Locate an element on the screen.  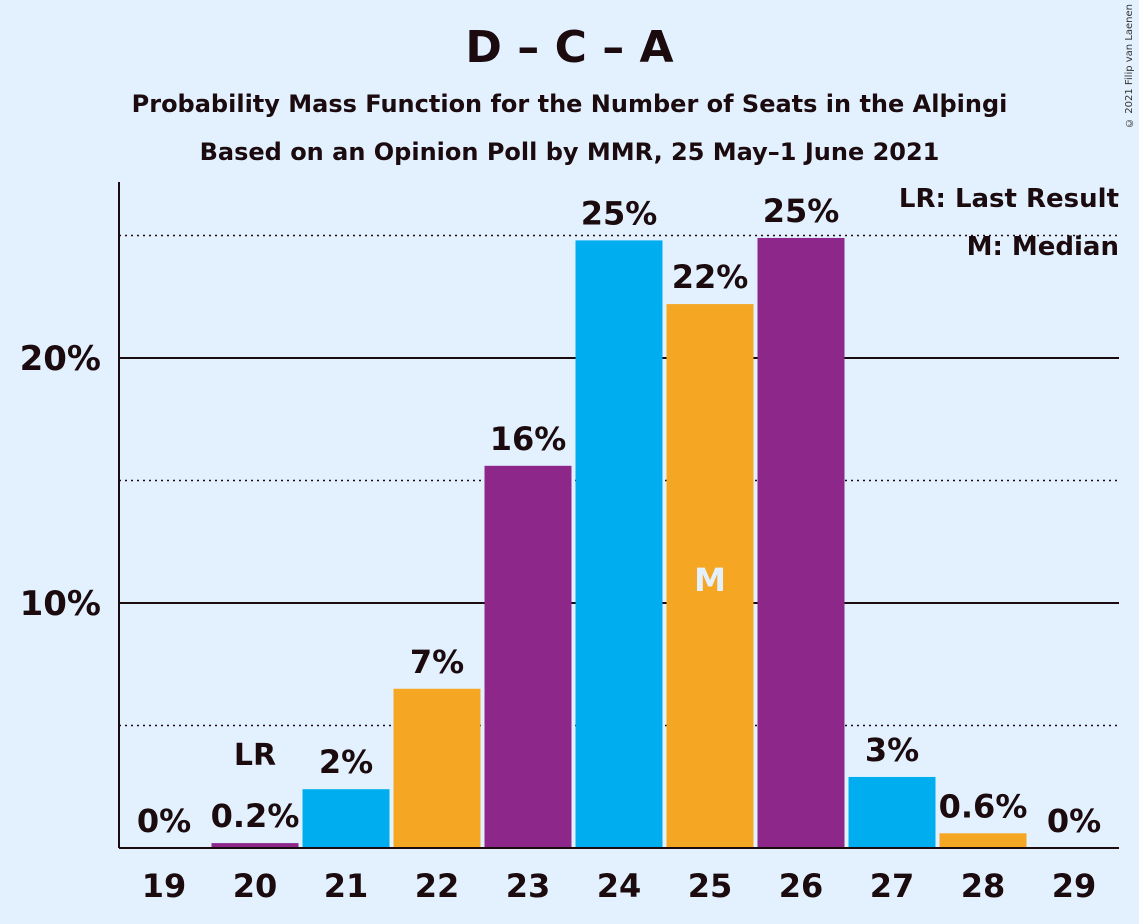
legend-last-result: LR: Last Result is located at coordinates (1008, 199).